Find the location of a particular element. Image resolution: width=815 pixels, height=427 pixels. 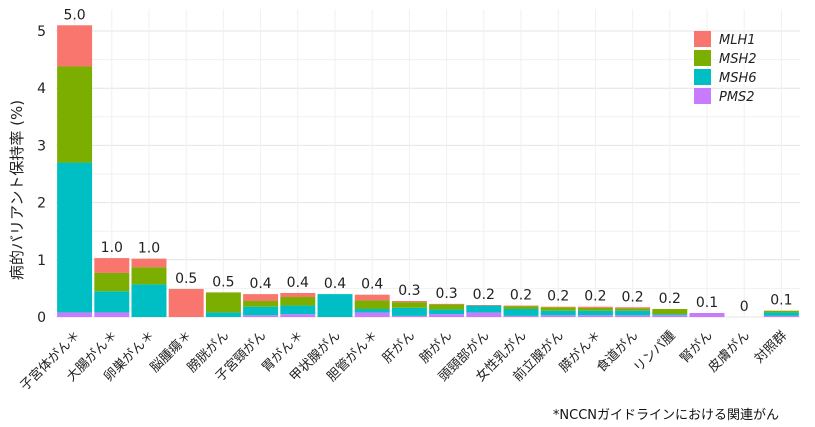

x-tick-label: 肝がん is located at coordinates (399, 347).